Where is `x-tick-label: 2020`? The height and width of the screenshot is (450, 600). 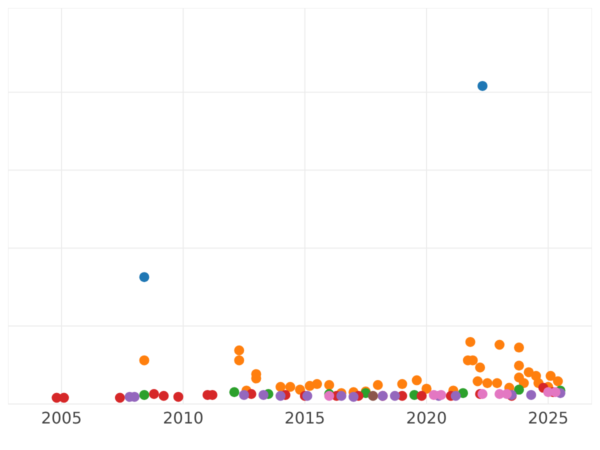
x-tick-label: 2020 is located at coordinates (426, 418).